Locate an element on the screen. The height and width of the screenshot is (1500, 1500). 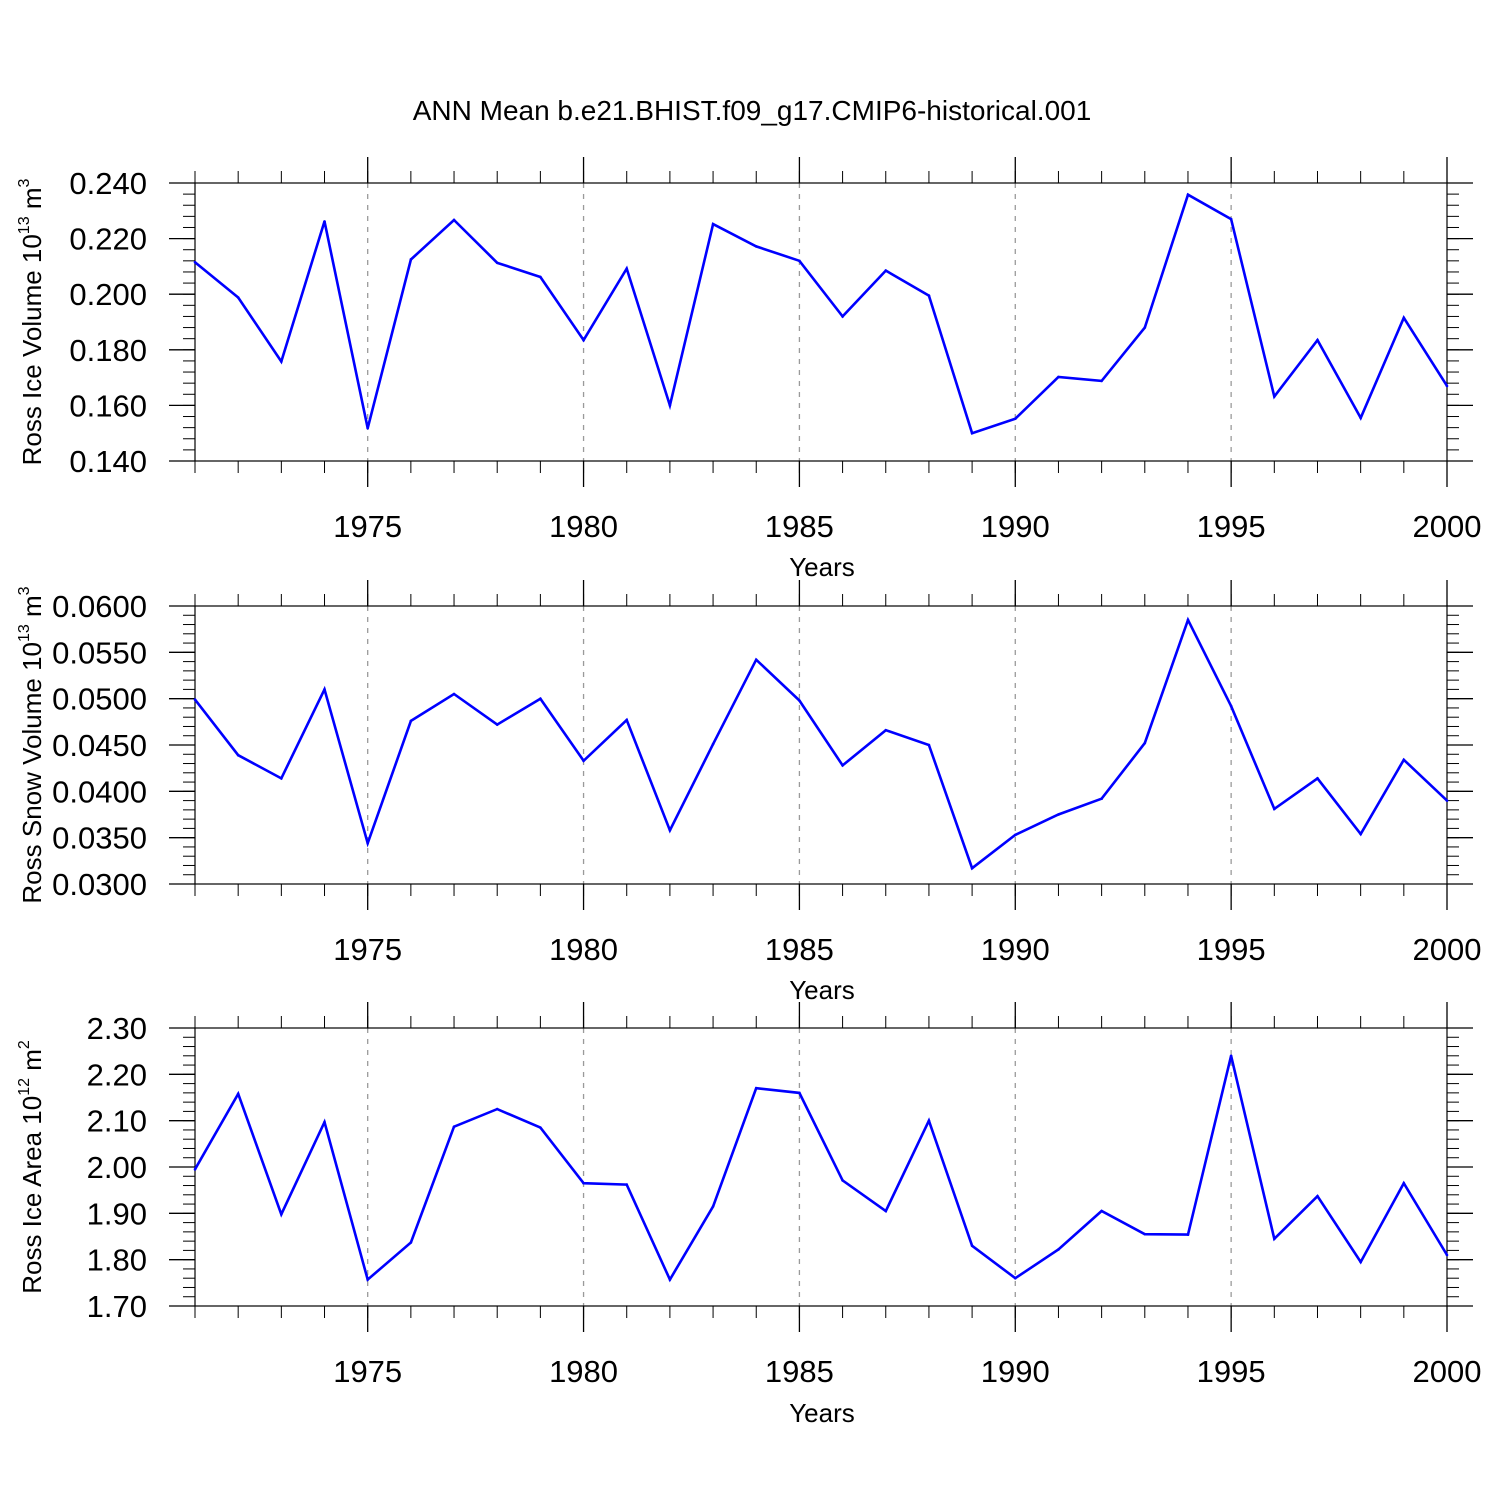
y-tick-label: 0.140 is located at coordinates (108, 461).